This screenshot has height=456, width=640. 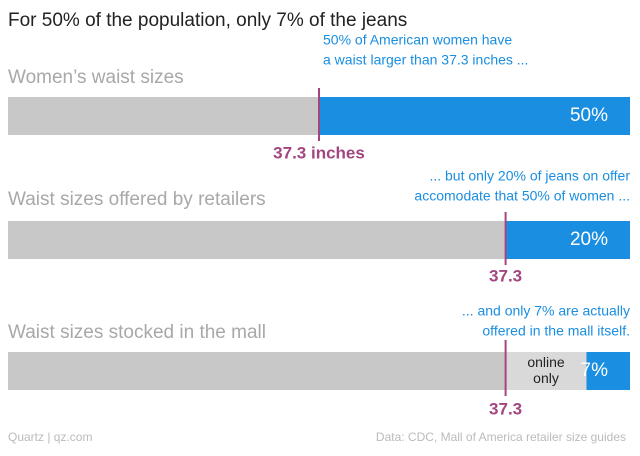 I want to click on bar-label: Waist sizes stocked in the mall, so click(x=137, y=332).